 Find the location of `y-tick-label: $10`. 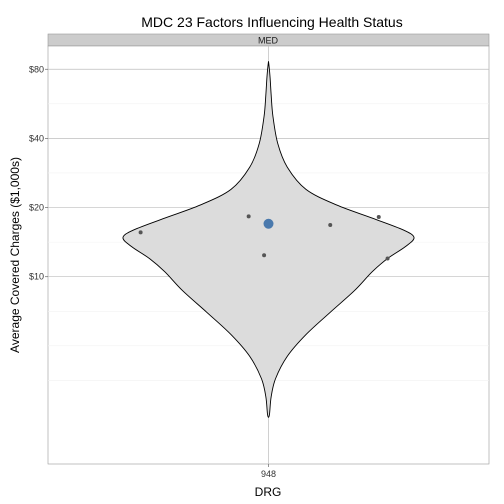

y-tick-label: $10 is located at coordinates (36, 277).